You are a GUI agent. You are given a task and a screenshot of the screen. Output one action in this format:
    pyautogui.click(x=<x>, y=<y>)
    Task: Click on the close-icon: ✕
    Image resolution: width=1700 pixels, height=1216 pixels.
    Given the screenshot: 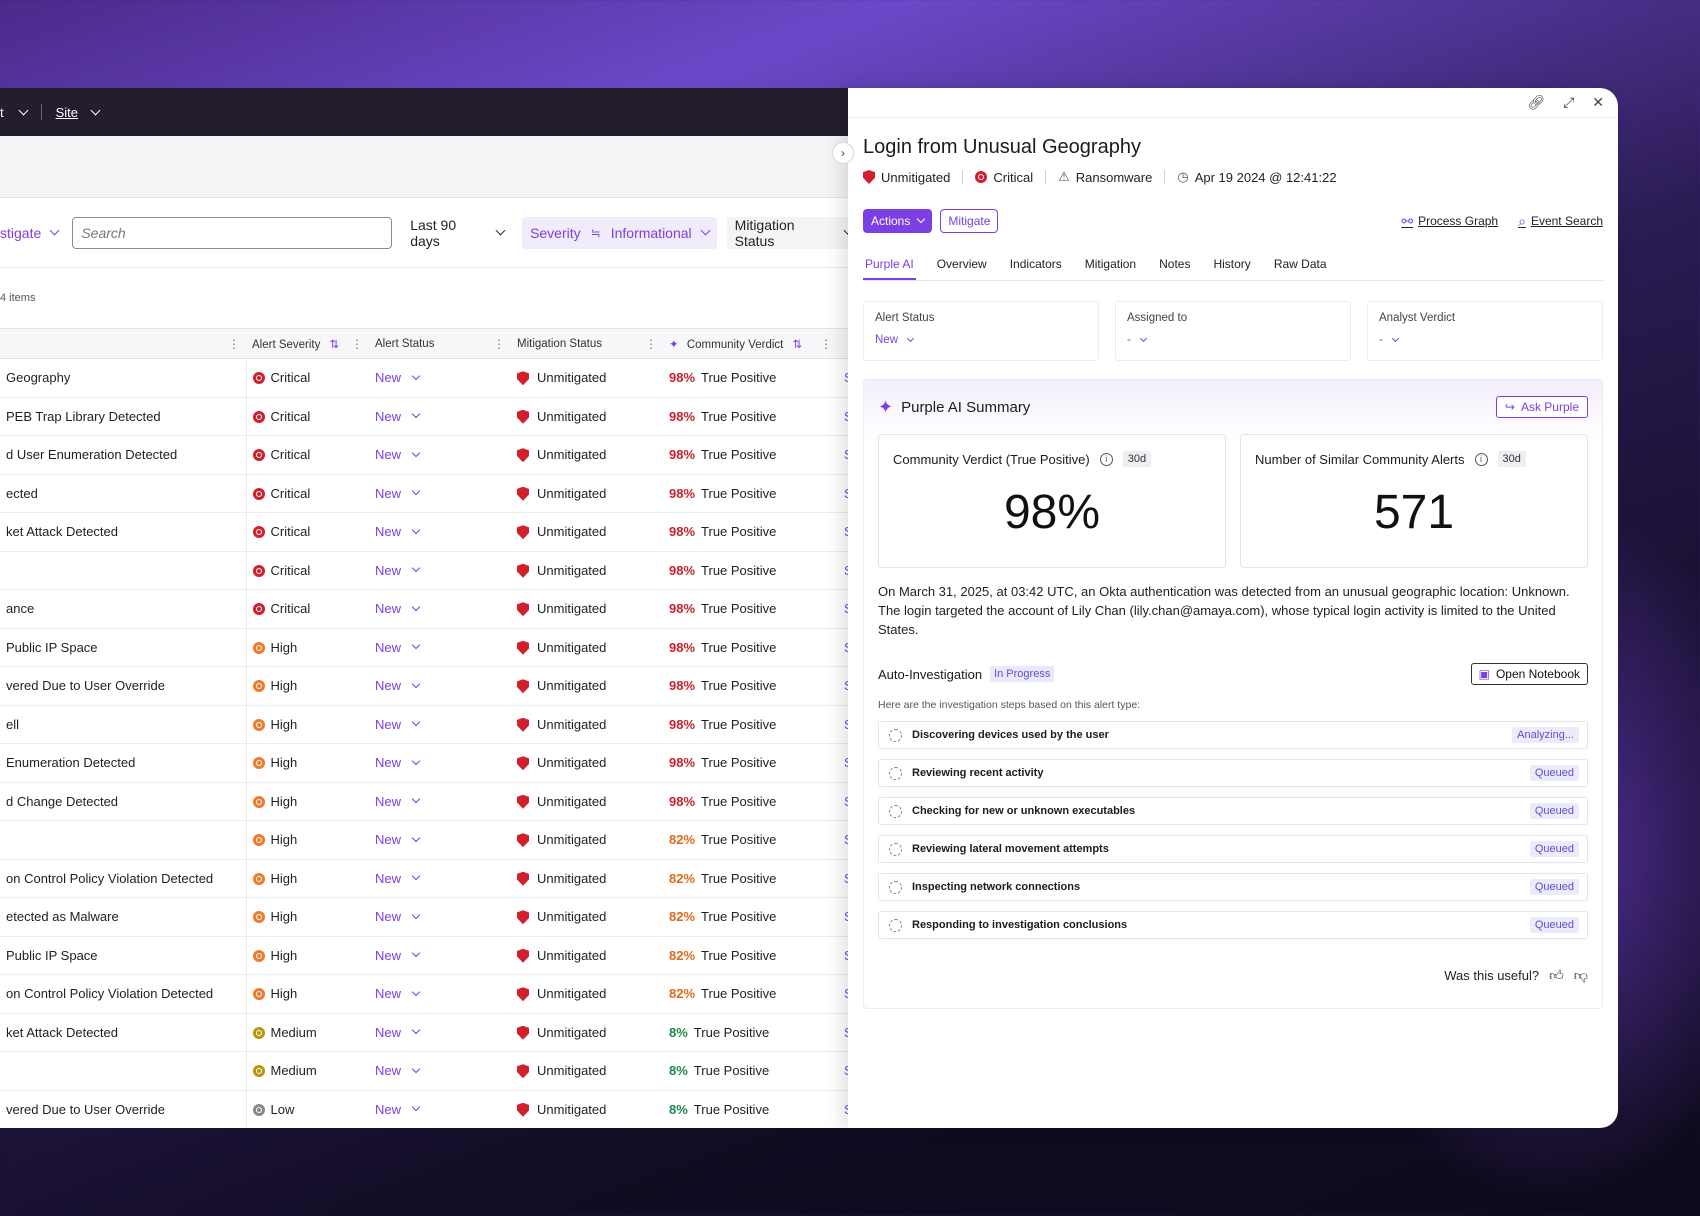 What is the action you would take?
    pyautogui.click(x=1598, y=102)
    